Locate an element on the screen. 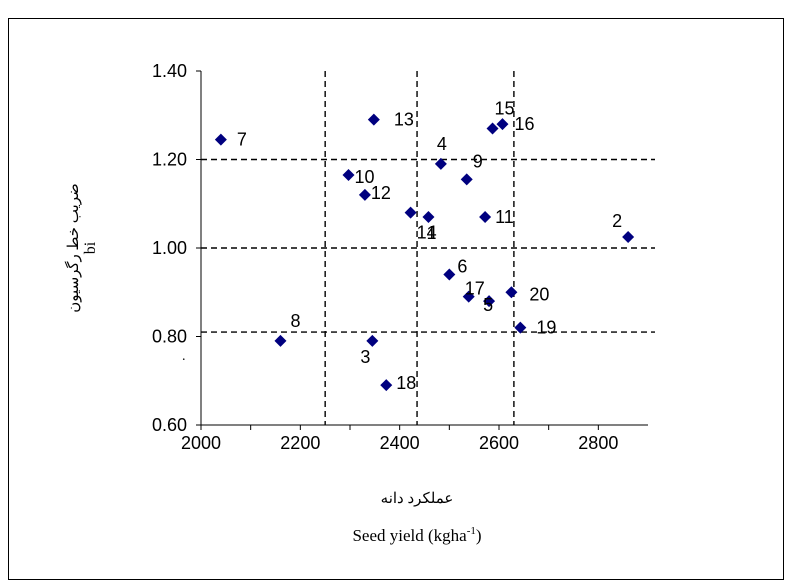 Image resolution: width=793 pixels, height=586 pixels. data-point-label: 17 is located at coordinates (475, 289).